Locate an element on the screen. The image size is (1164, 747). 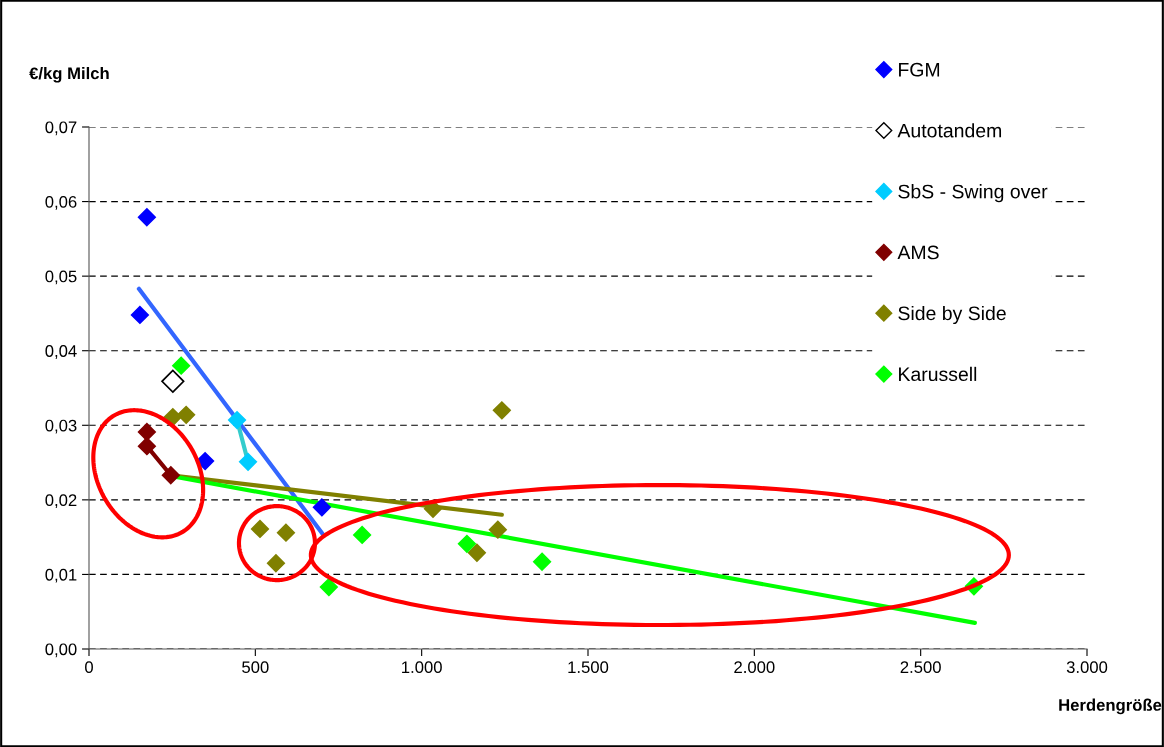
y-tick-label: 0,00 is located at coordinates (61, 650).